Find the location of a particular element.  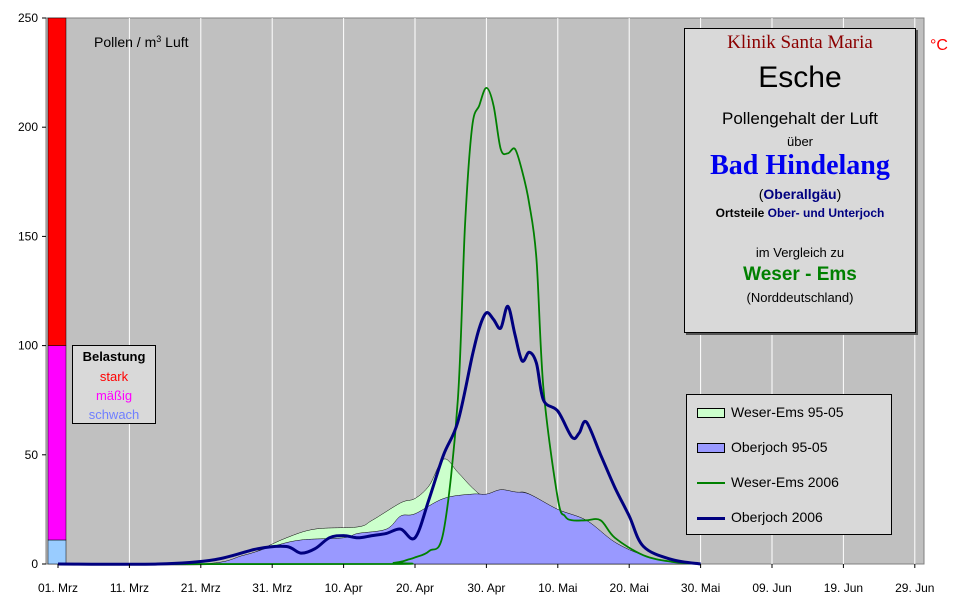

description: Pollengehalt der Luft is located at coordinates (800, 118).